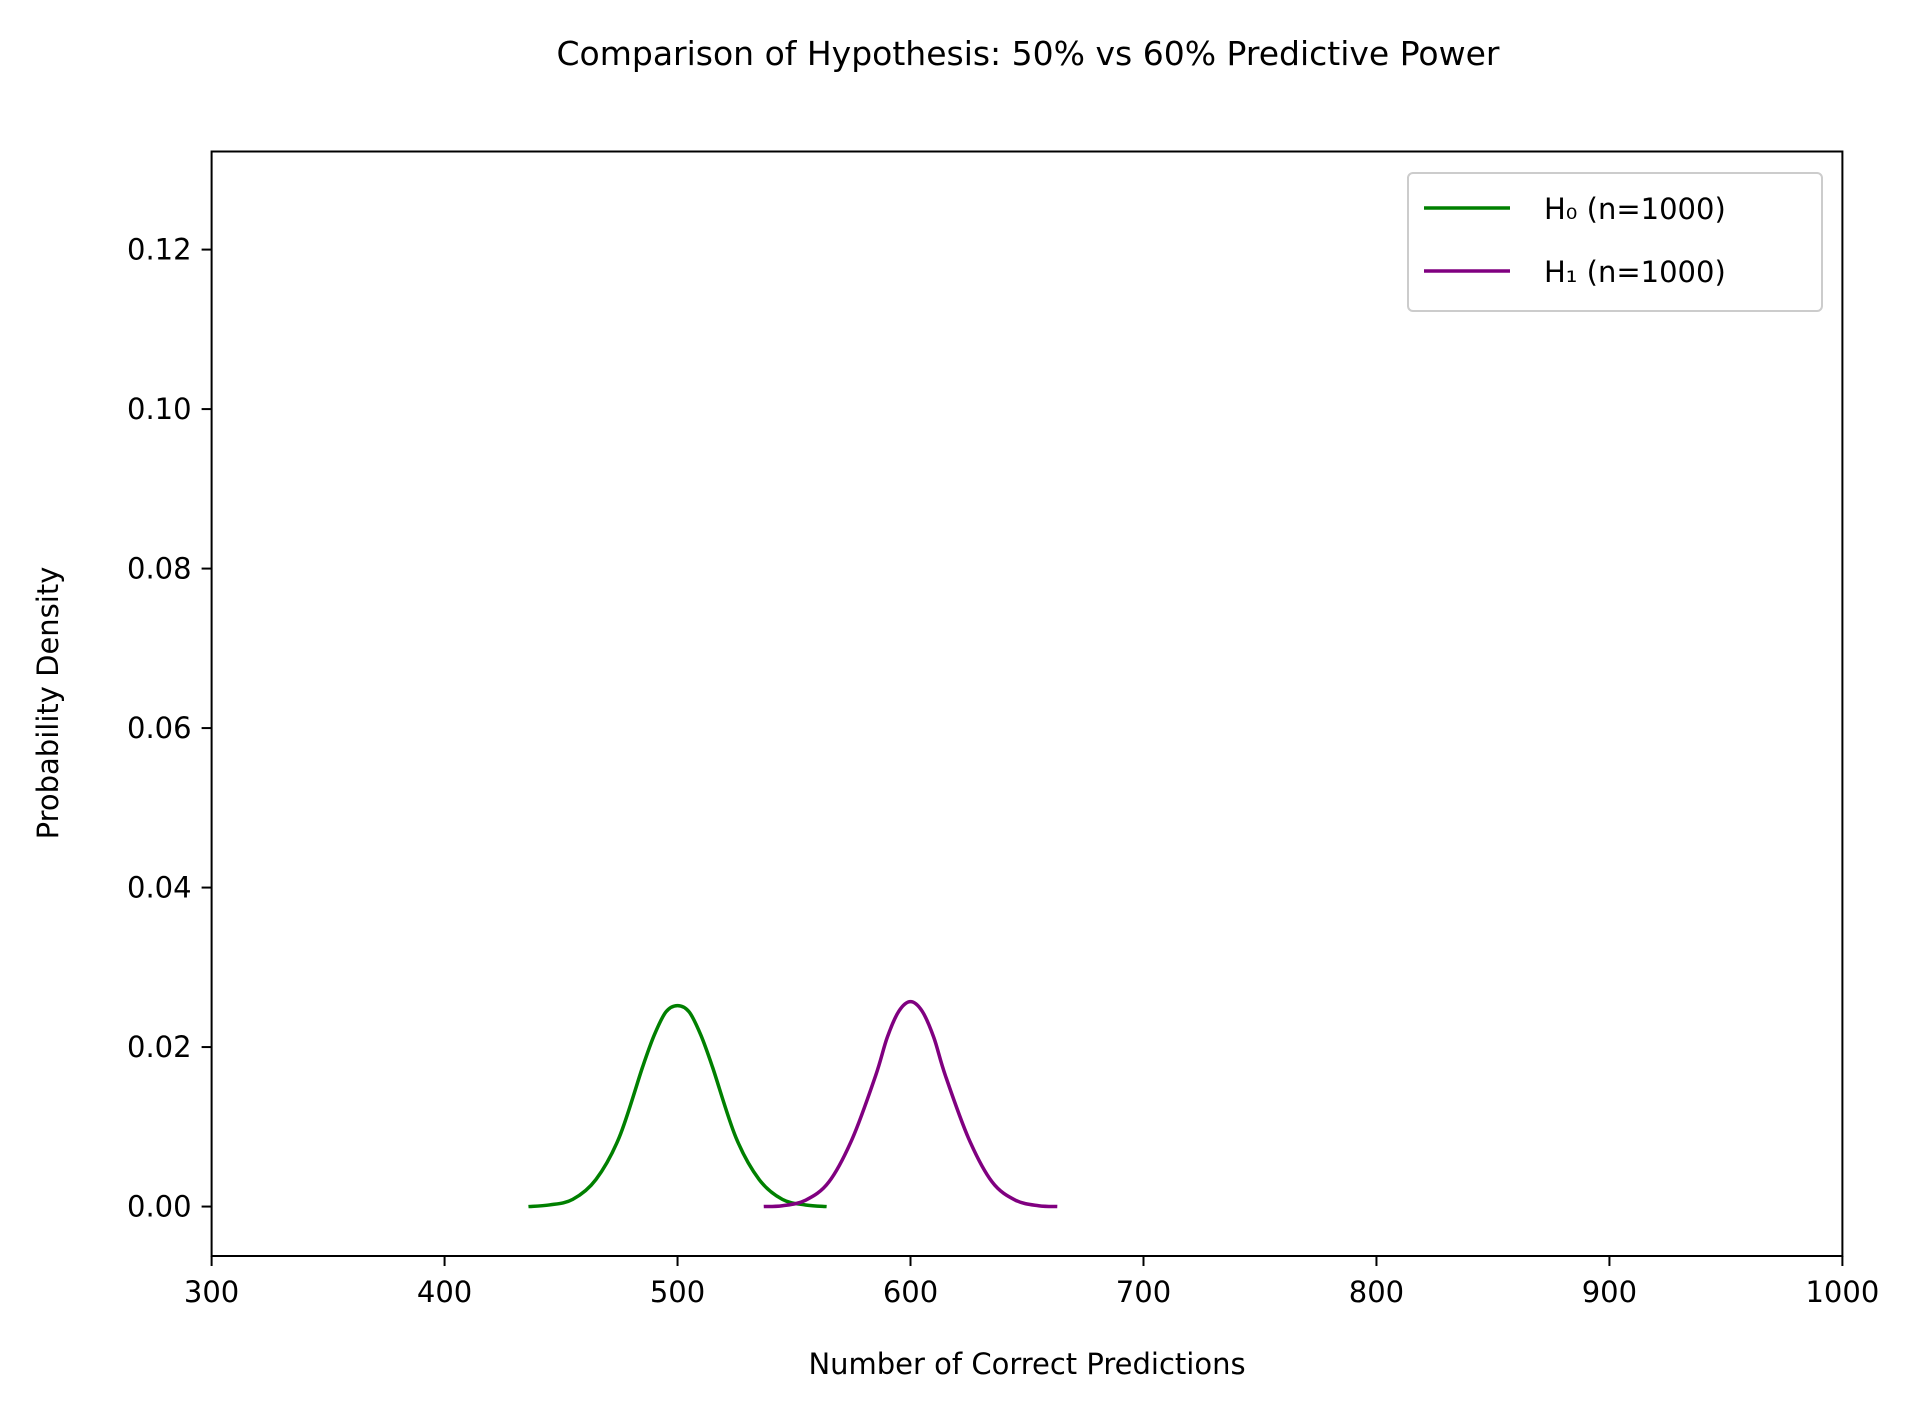  Describe the element at coordinates (1031, 1282) in the screenshot. I see `x-axis: 300 400 500 600 700 800 900 1000` at that location.